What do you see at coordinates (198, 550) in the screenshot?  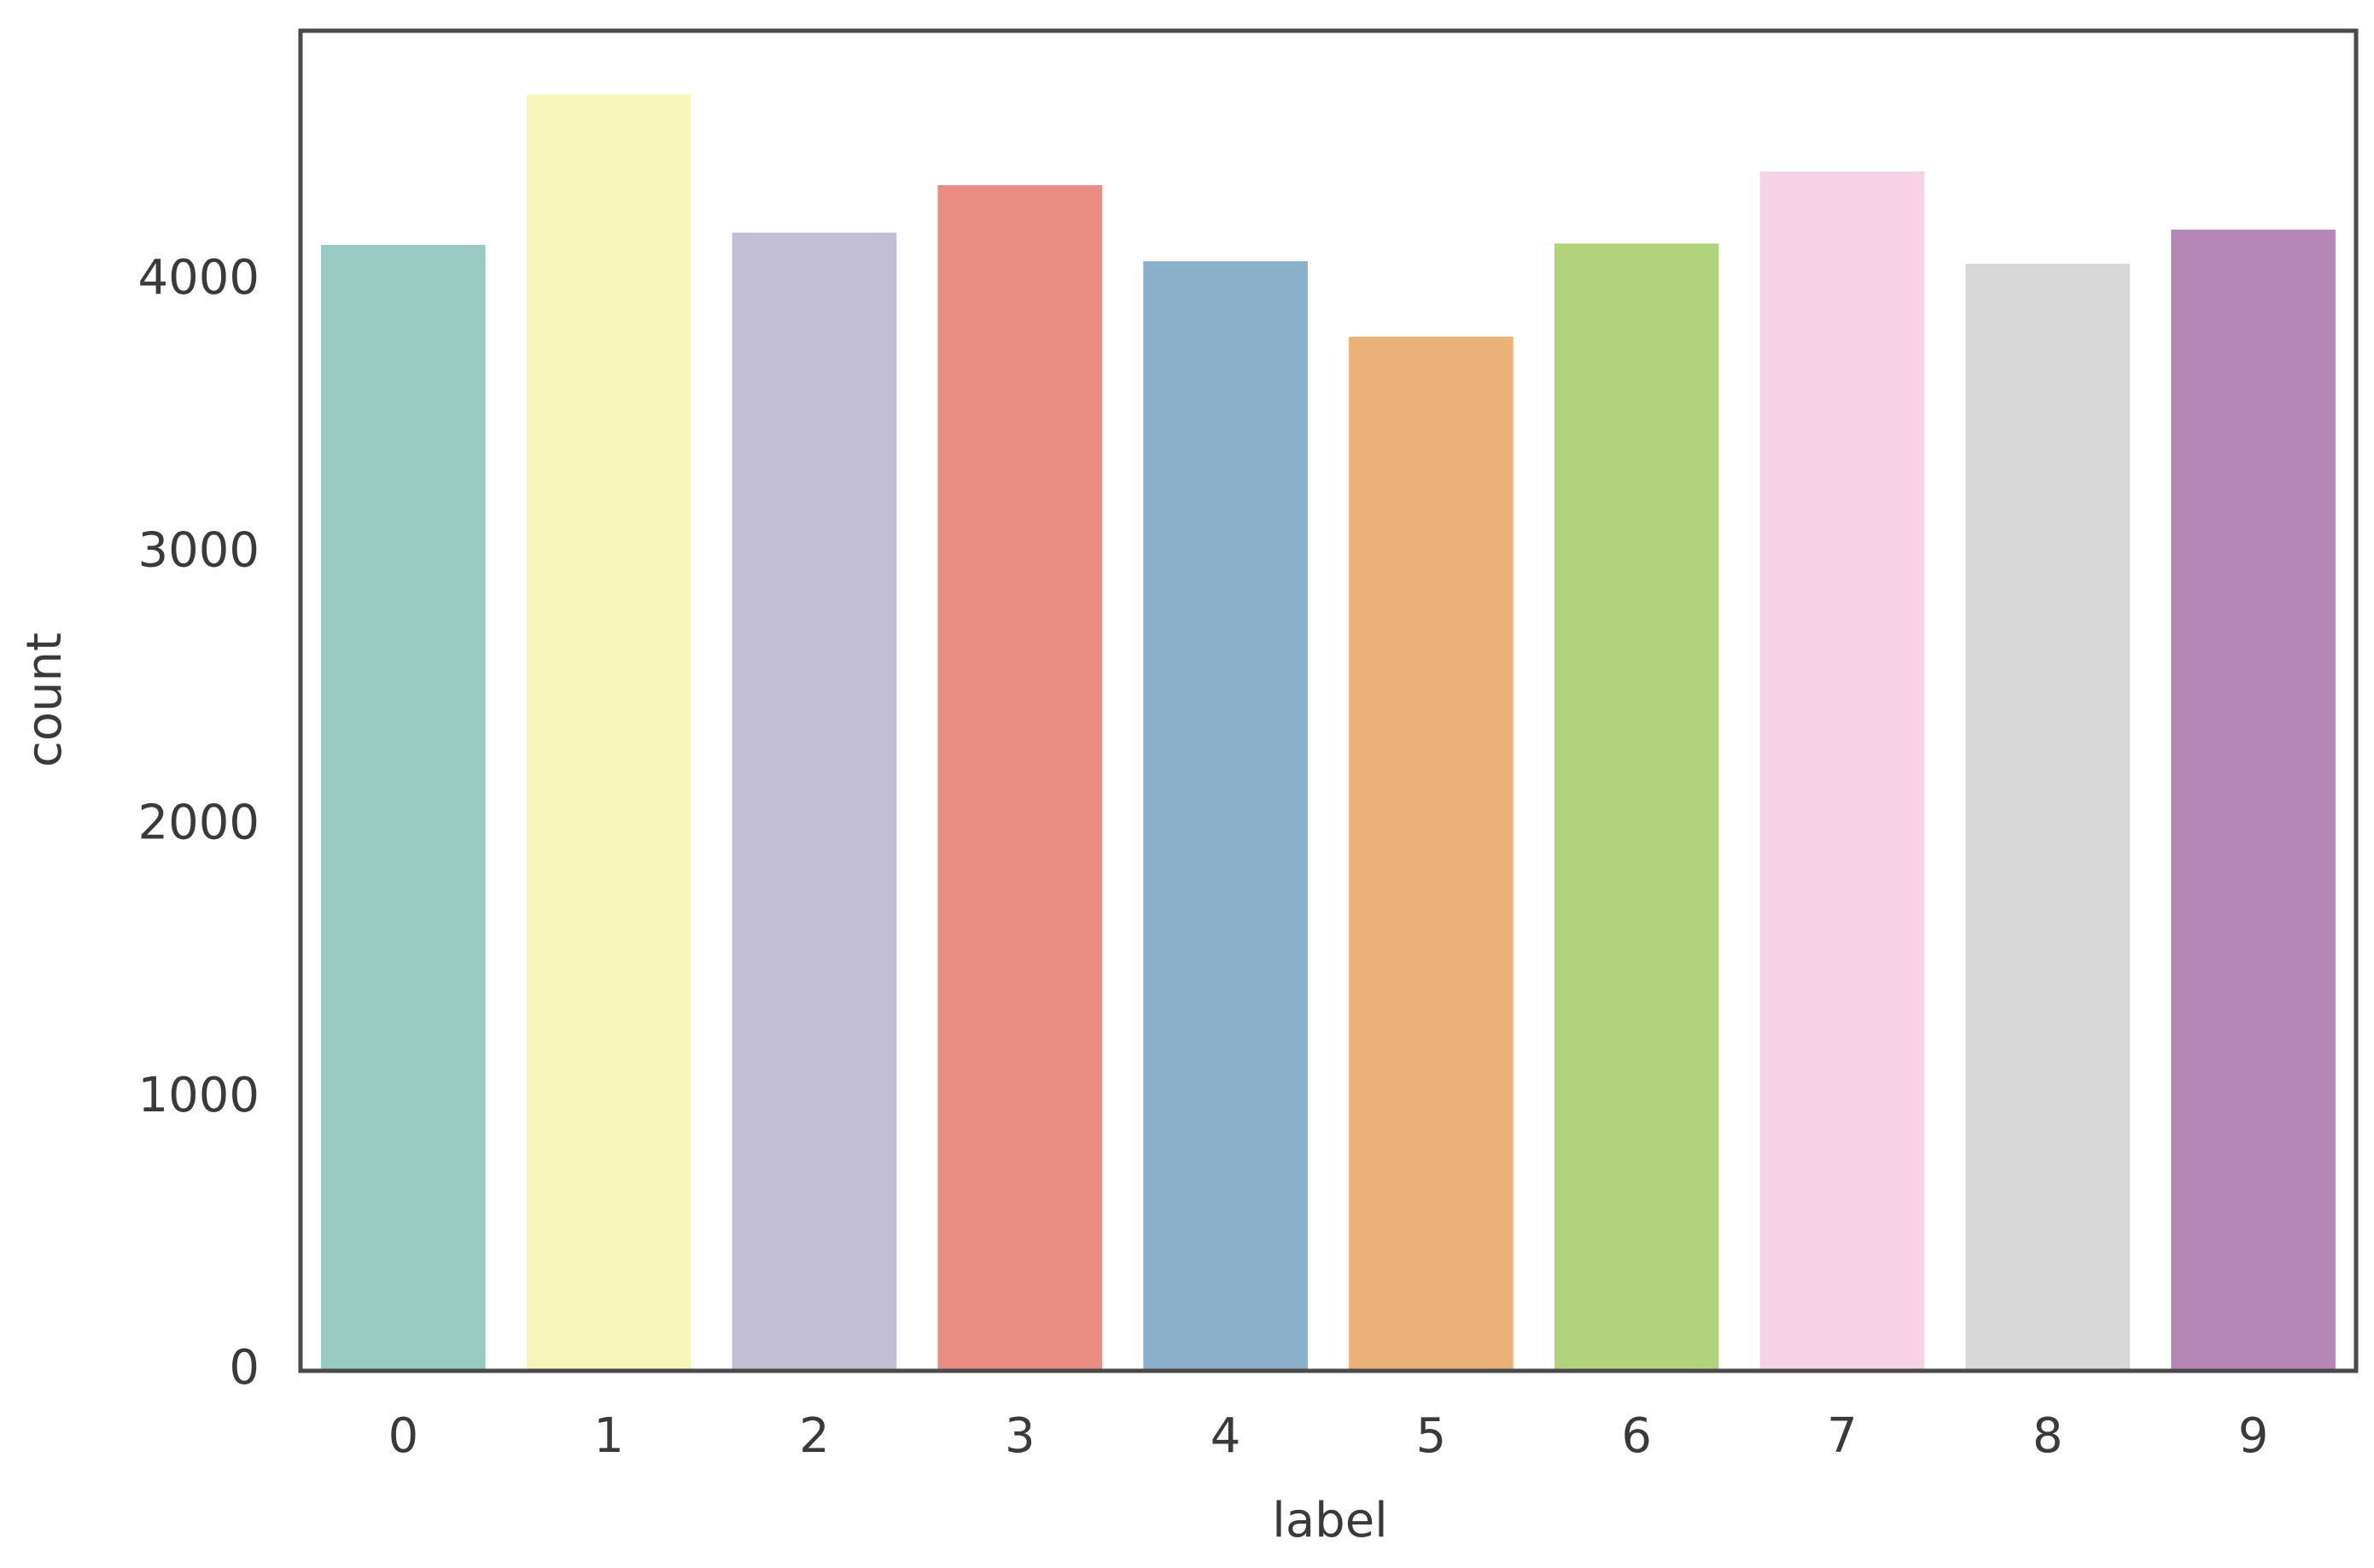 I see `y-tick-label: 3000` at bounding box center [198, 550].